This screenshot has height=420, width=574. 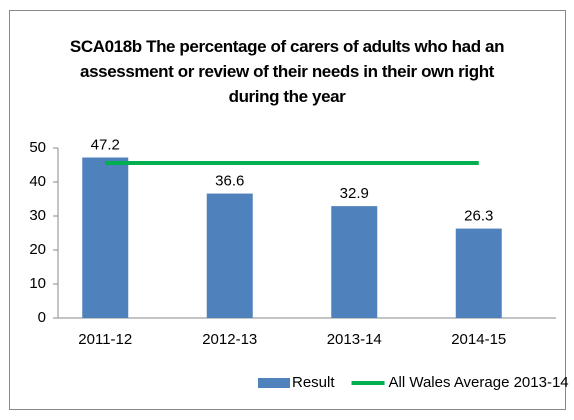 I want to click on x-tick-label: 2011-12, so click(x=105, y=339).